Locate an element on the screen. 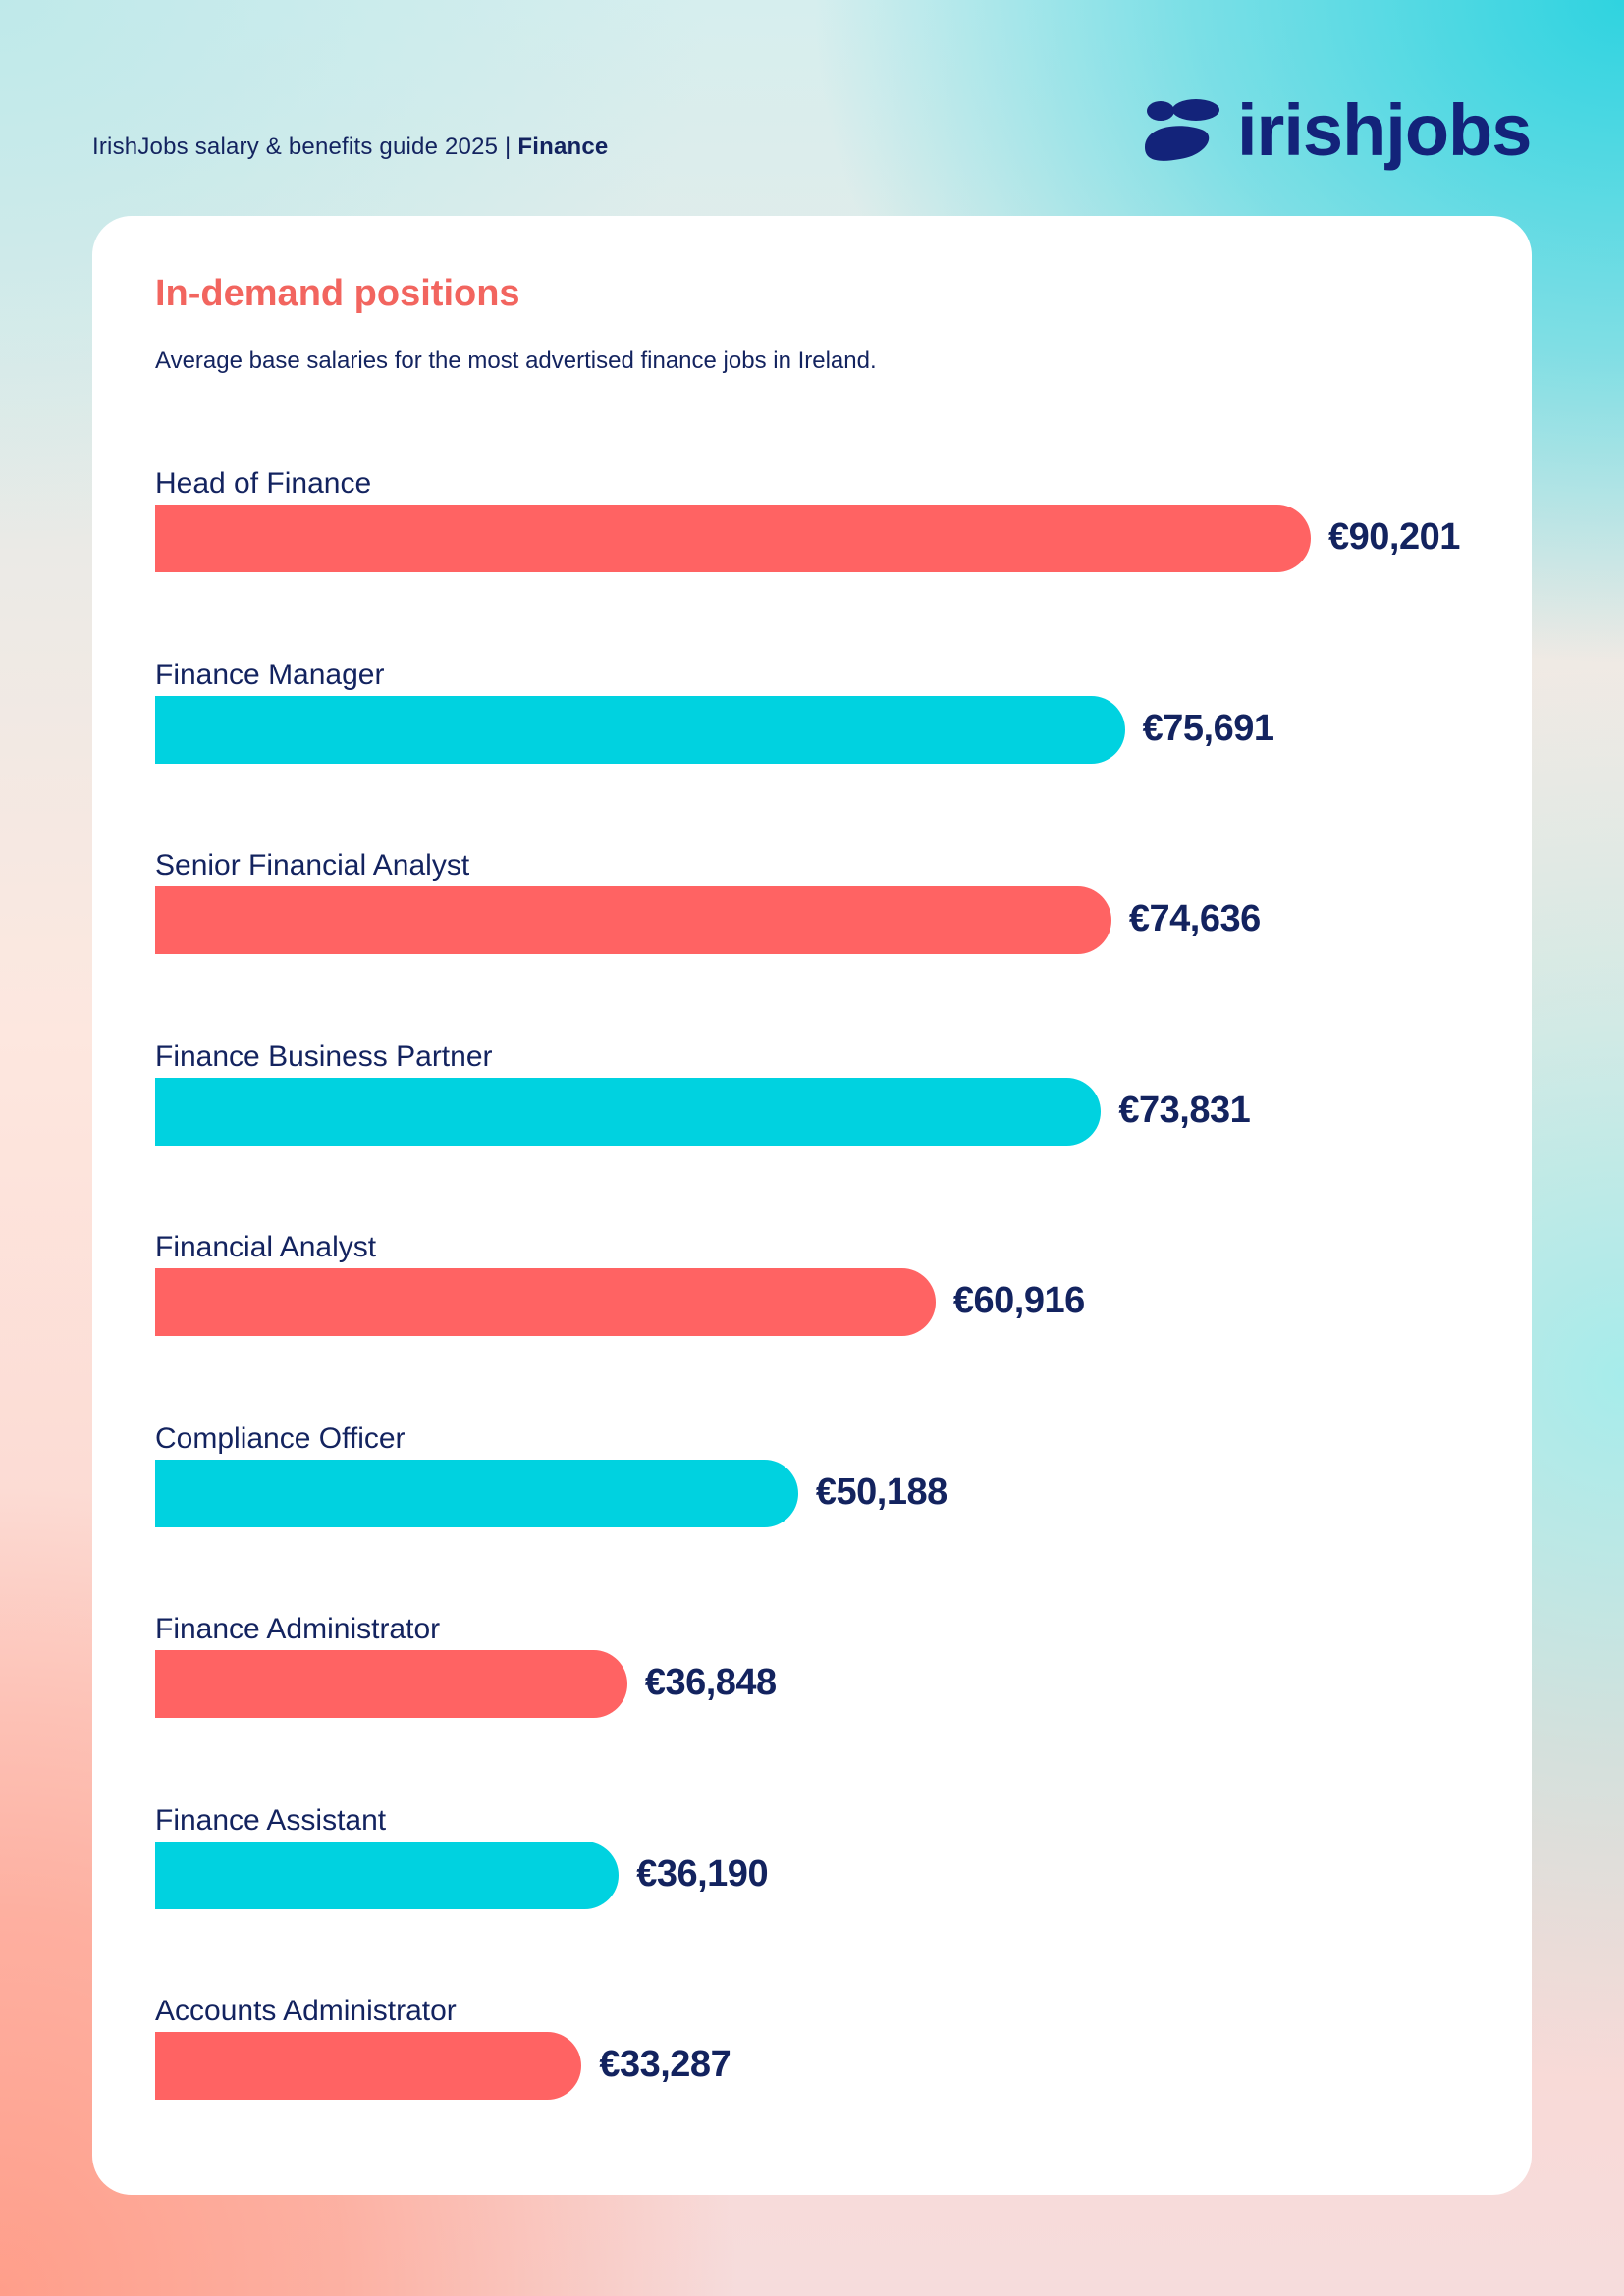 This screenshot has height=2296, width=1624. bar-value-label: €33,287 is located at coordinates (665, 2064).